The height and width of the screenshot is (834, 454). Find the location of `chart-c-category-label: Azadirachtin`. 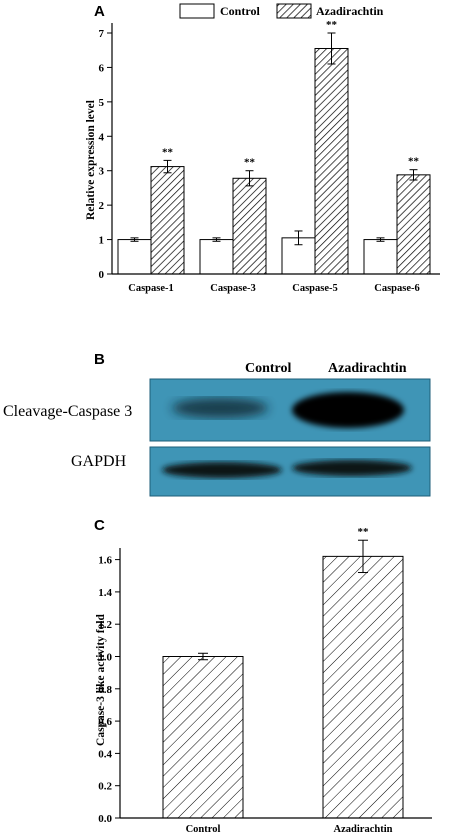

chart-c-category-label: Azadirachtin is located at coordinates (363, 829).